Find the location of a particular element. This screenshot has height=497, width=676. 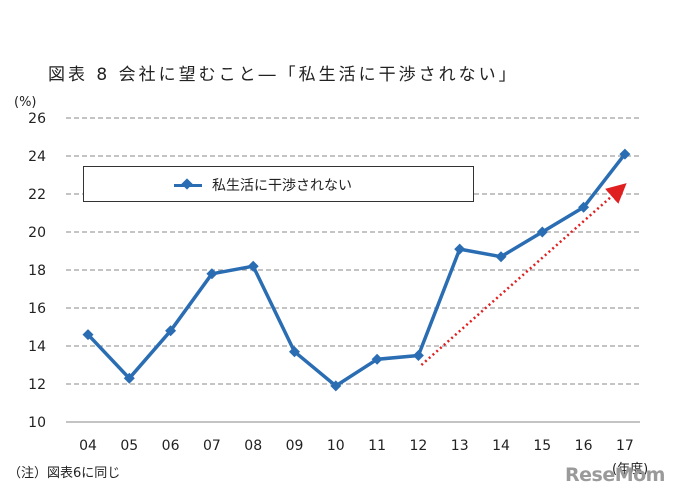

legend: 私生活に干渉されない is located at coordinates (278, 184).